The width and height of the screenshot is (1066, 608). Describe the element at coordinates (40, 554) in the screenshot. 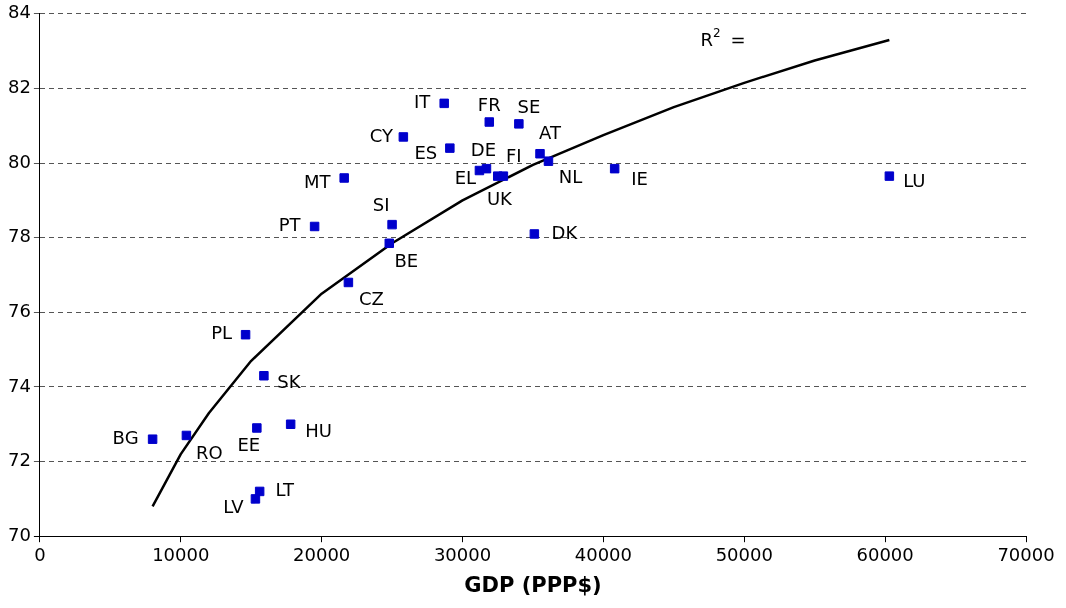

I see `x-tick-label: 0` at that location.